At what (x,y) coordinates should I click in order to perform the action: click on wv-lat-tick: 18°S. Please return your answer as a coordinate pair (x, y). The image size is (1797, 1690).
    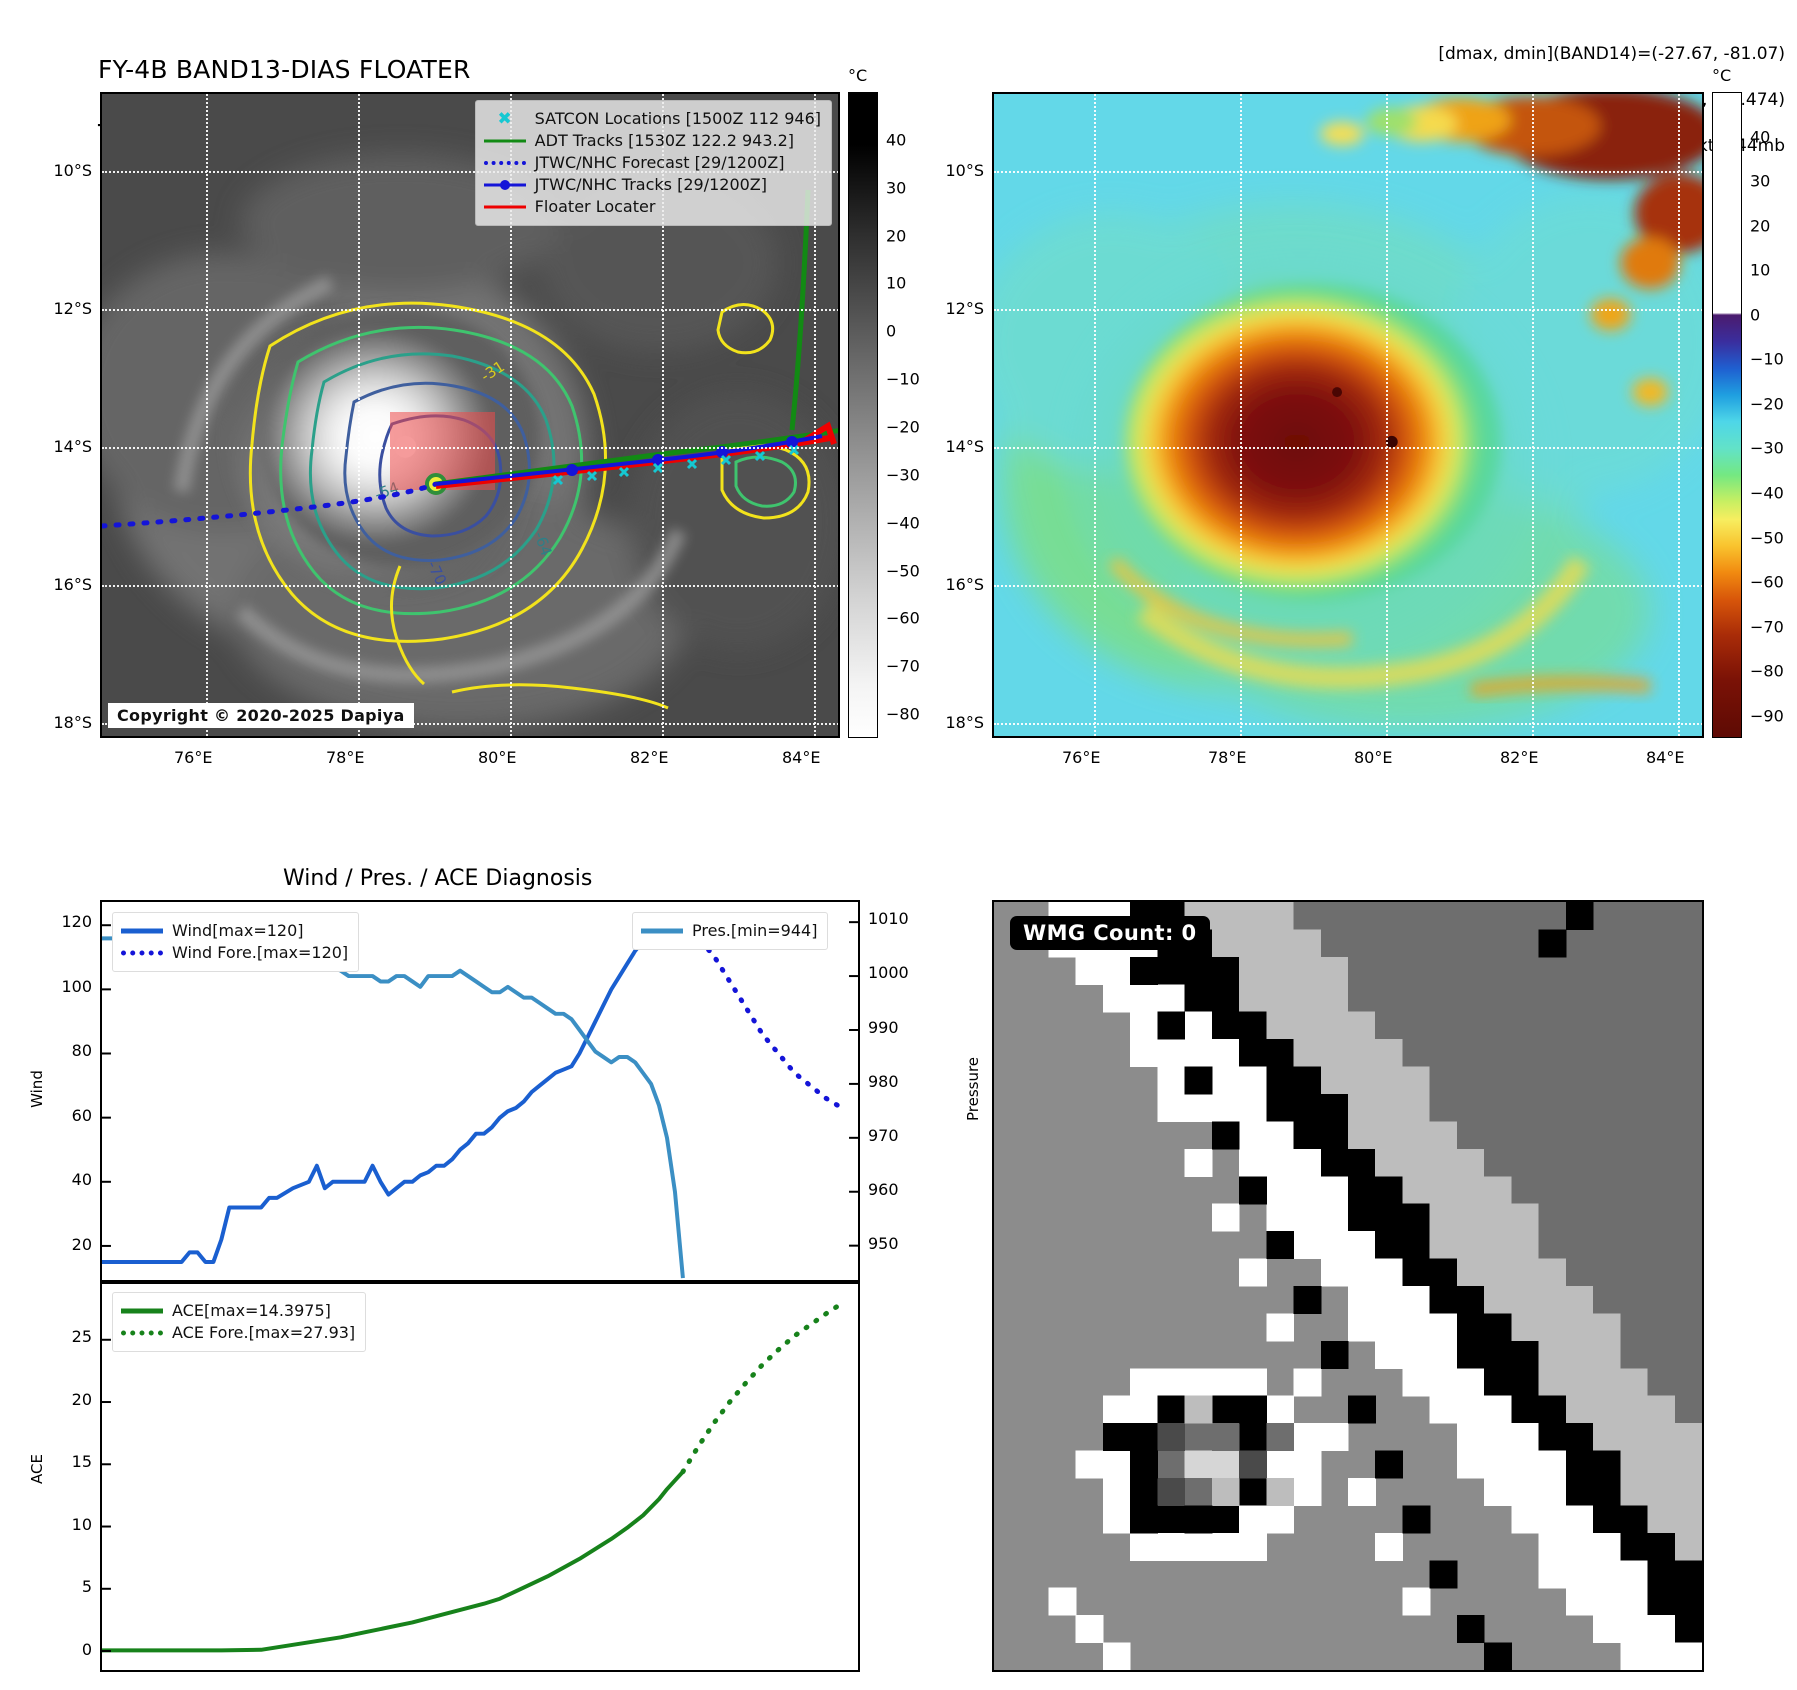
    Looking at the image, I should click on (964, 722).